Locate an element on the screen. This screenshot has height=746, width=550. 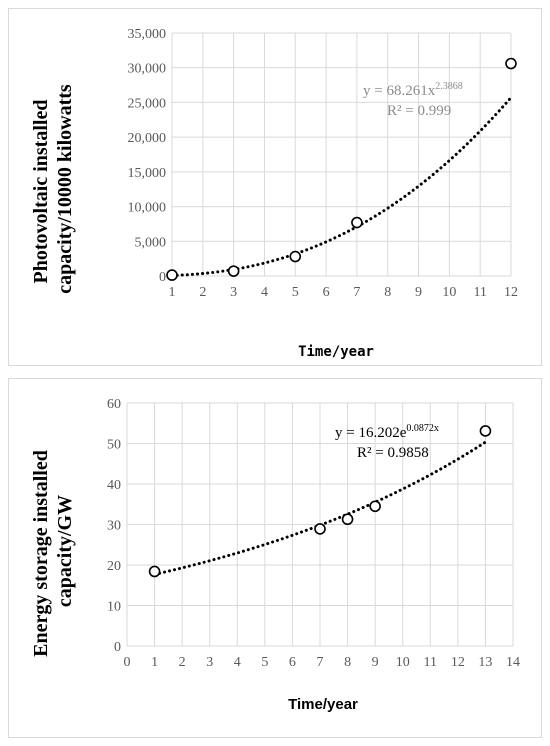
x-tick-label: 0 is located at coordinates (127, 662).